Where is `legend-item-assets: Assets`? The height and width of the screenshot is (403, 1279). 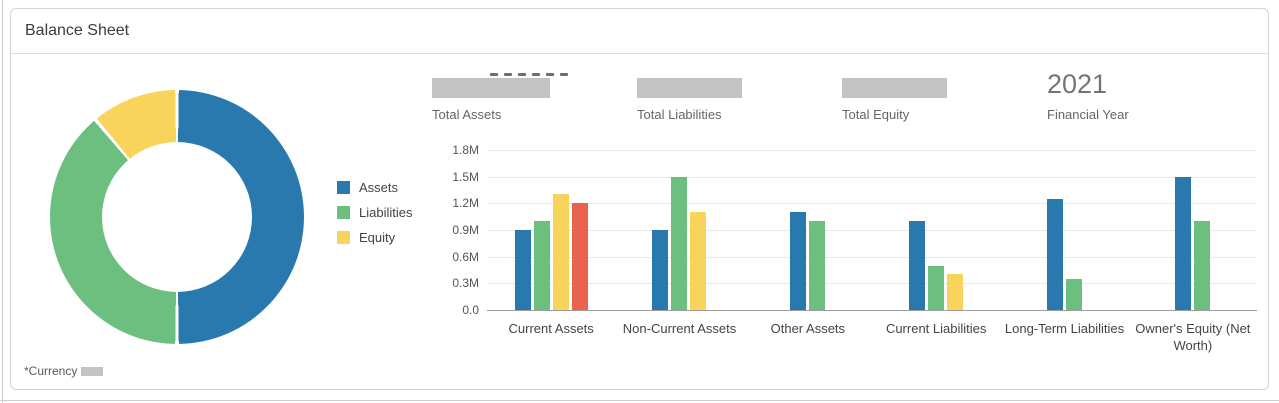 legend-item-assets: Assets is located at coordinates (374, 187).